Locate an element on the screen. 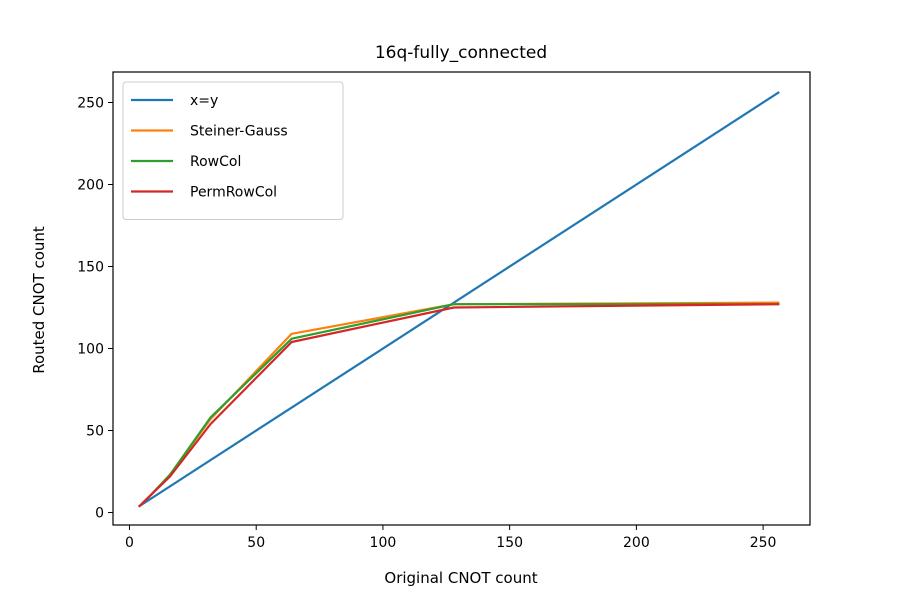 The height and width of the screenshot is (600, 900). legend-box is located at coordinates (233, 150).